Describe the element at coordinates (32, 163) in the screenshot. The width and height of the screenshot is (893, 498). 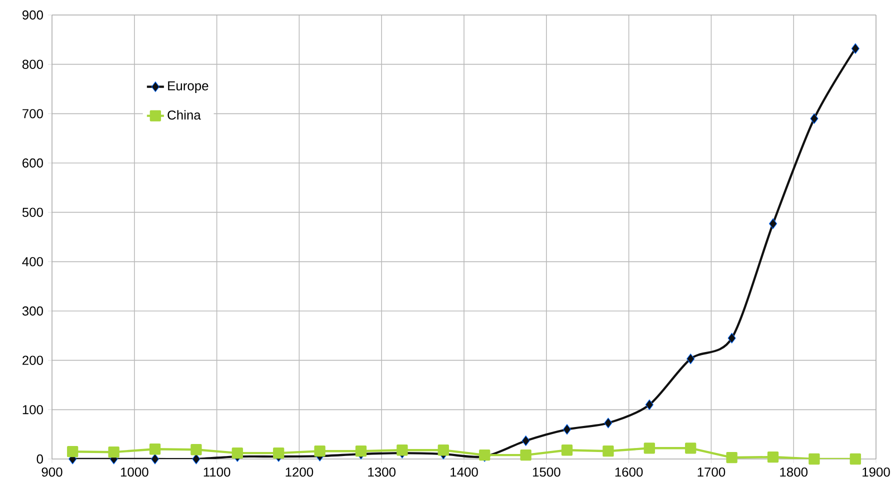
I see `y-tick-label: 600` at that location.